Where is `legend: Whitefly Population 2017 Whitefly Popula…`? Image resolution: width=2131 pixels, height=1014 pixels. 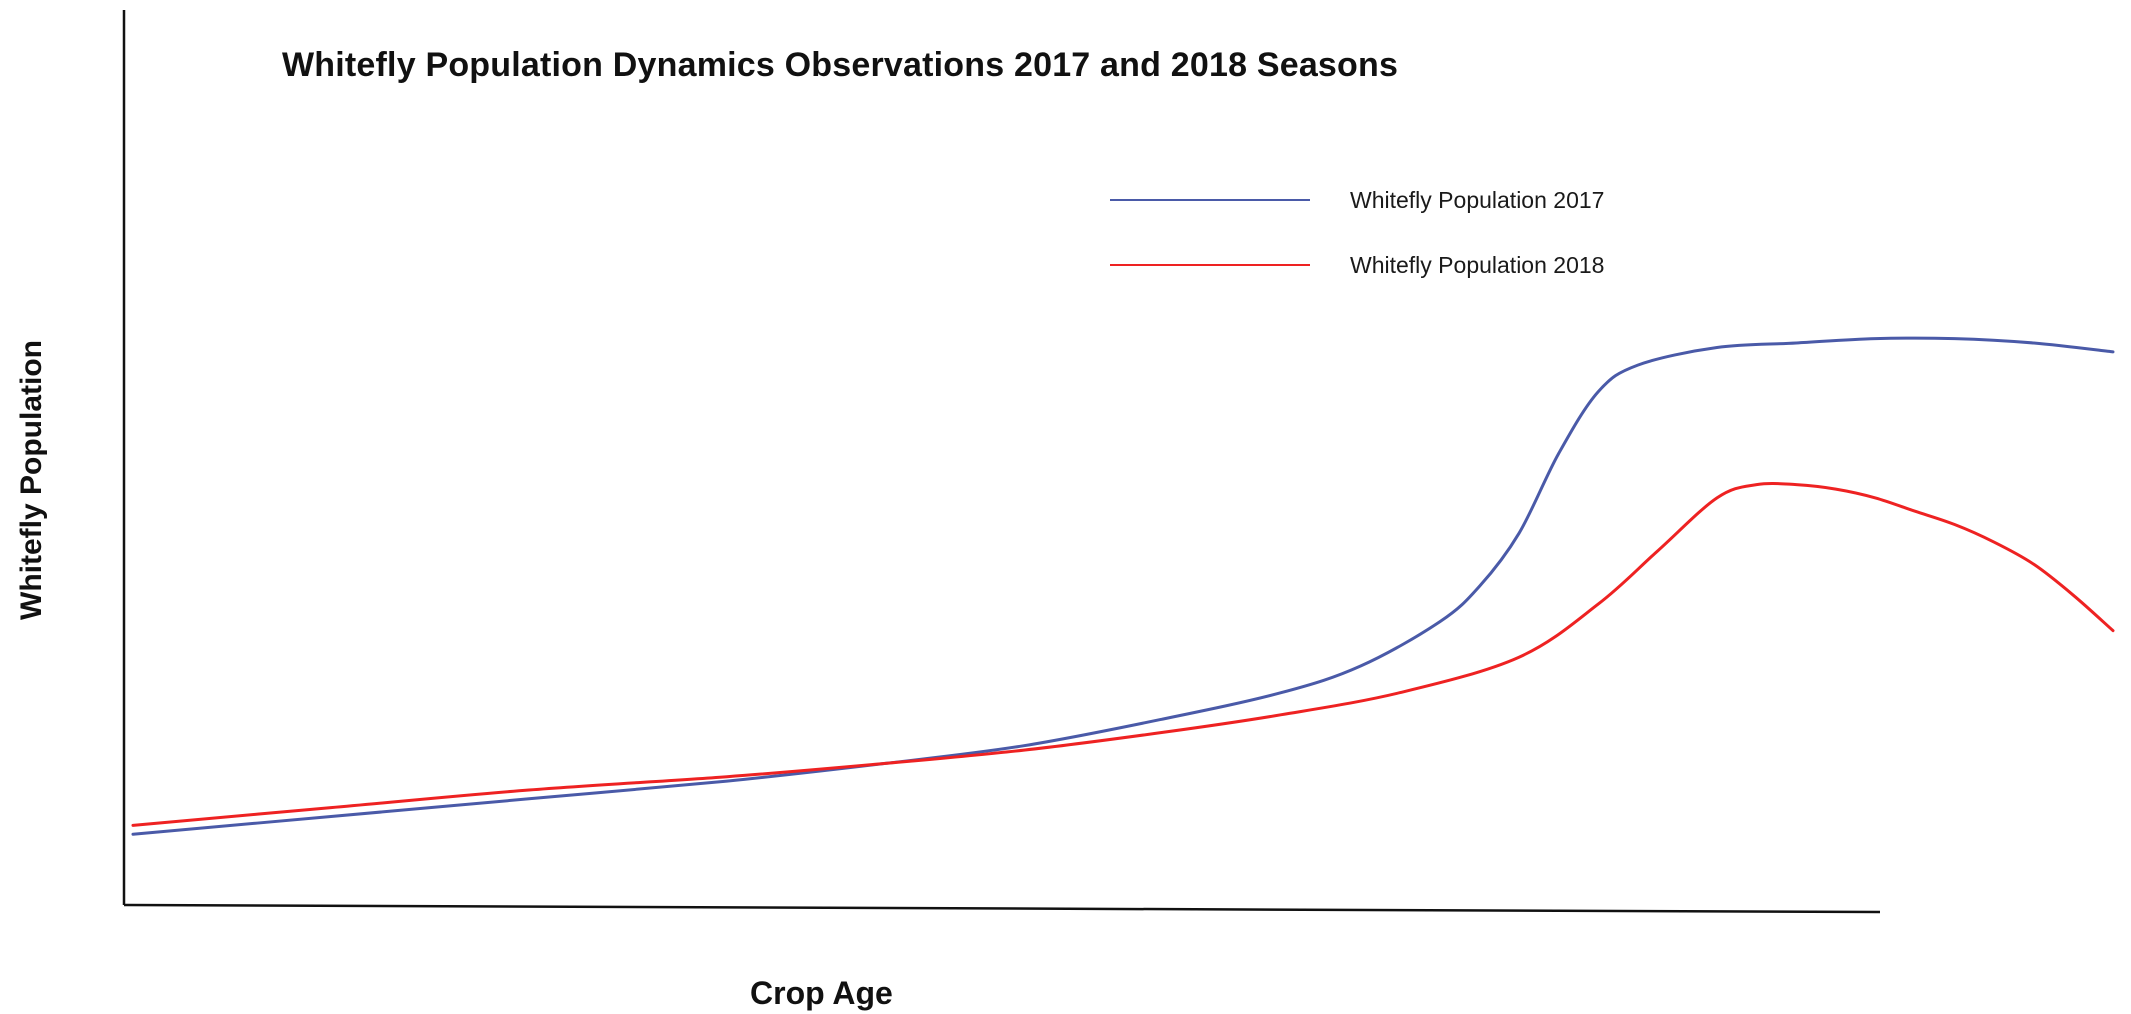
legend: Whitefly Population 2017 Whitefly Popula… is located at coordinates (1410, 235).